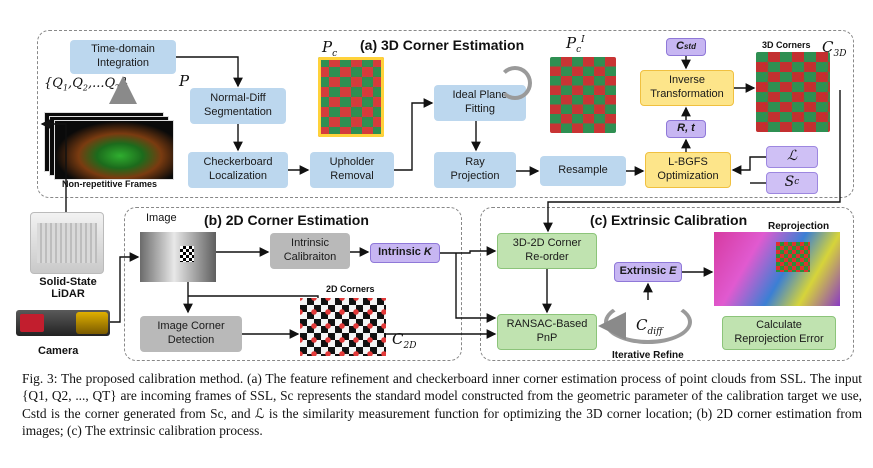 Image resolution: width=873 pixels, height=468 pixels. What do you see at coordinates (786, 45) in the screenshot?
I see `corners-3d-label: 3D Corners` at bounding box center [786, 45].